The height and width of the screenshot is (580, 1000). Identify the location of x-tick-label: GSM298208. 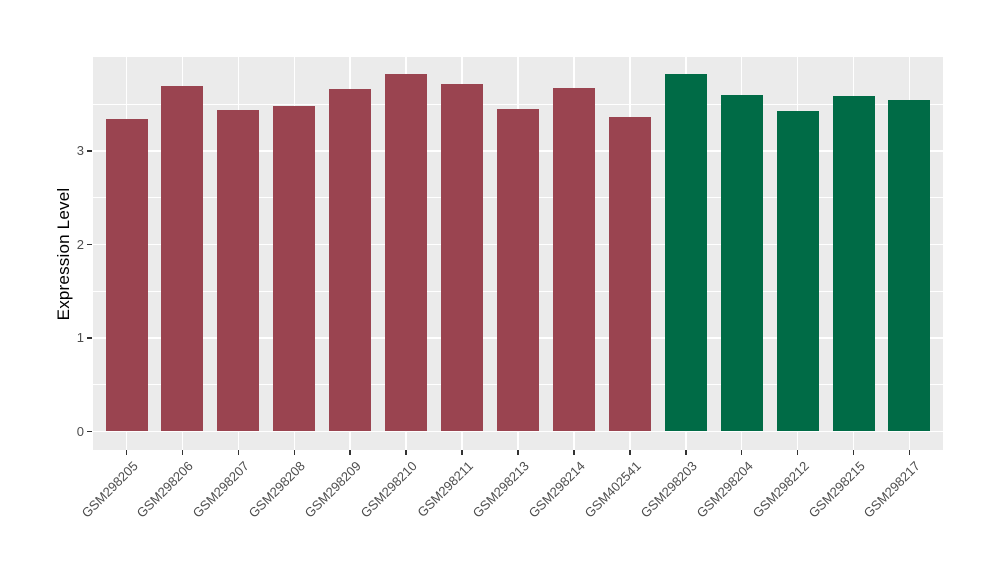
(277, 489).